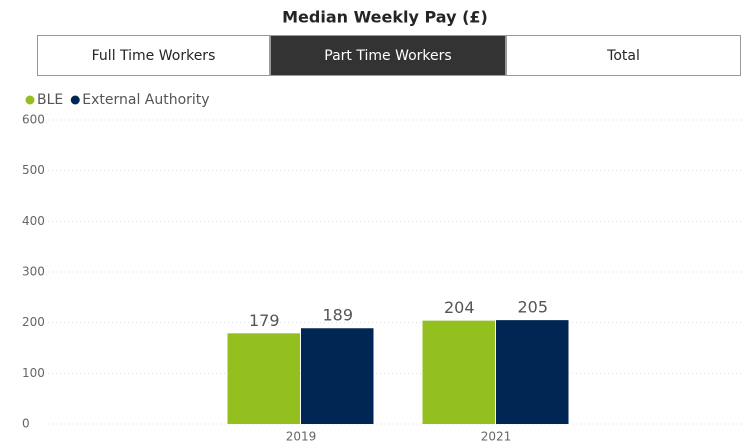 The image size is (746, 446). Describe the element at coordinates (33, 373) in the screenshot. I see `y-tick-label: 100` at that location.